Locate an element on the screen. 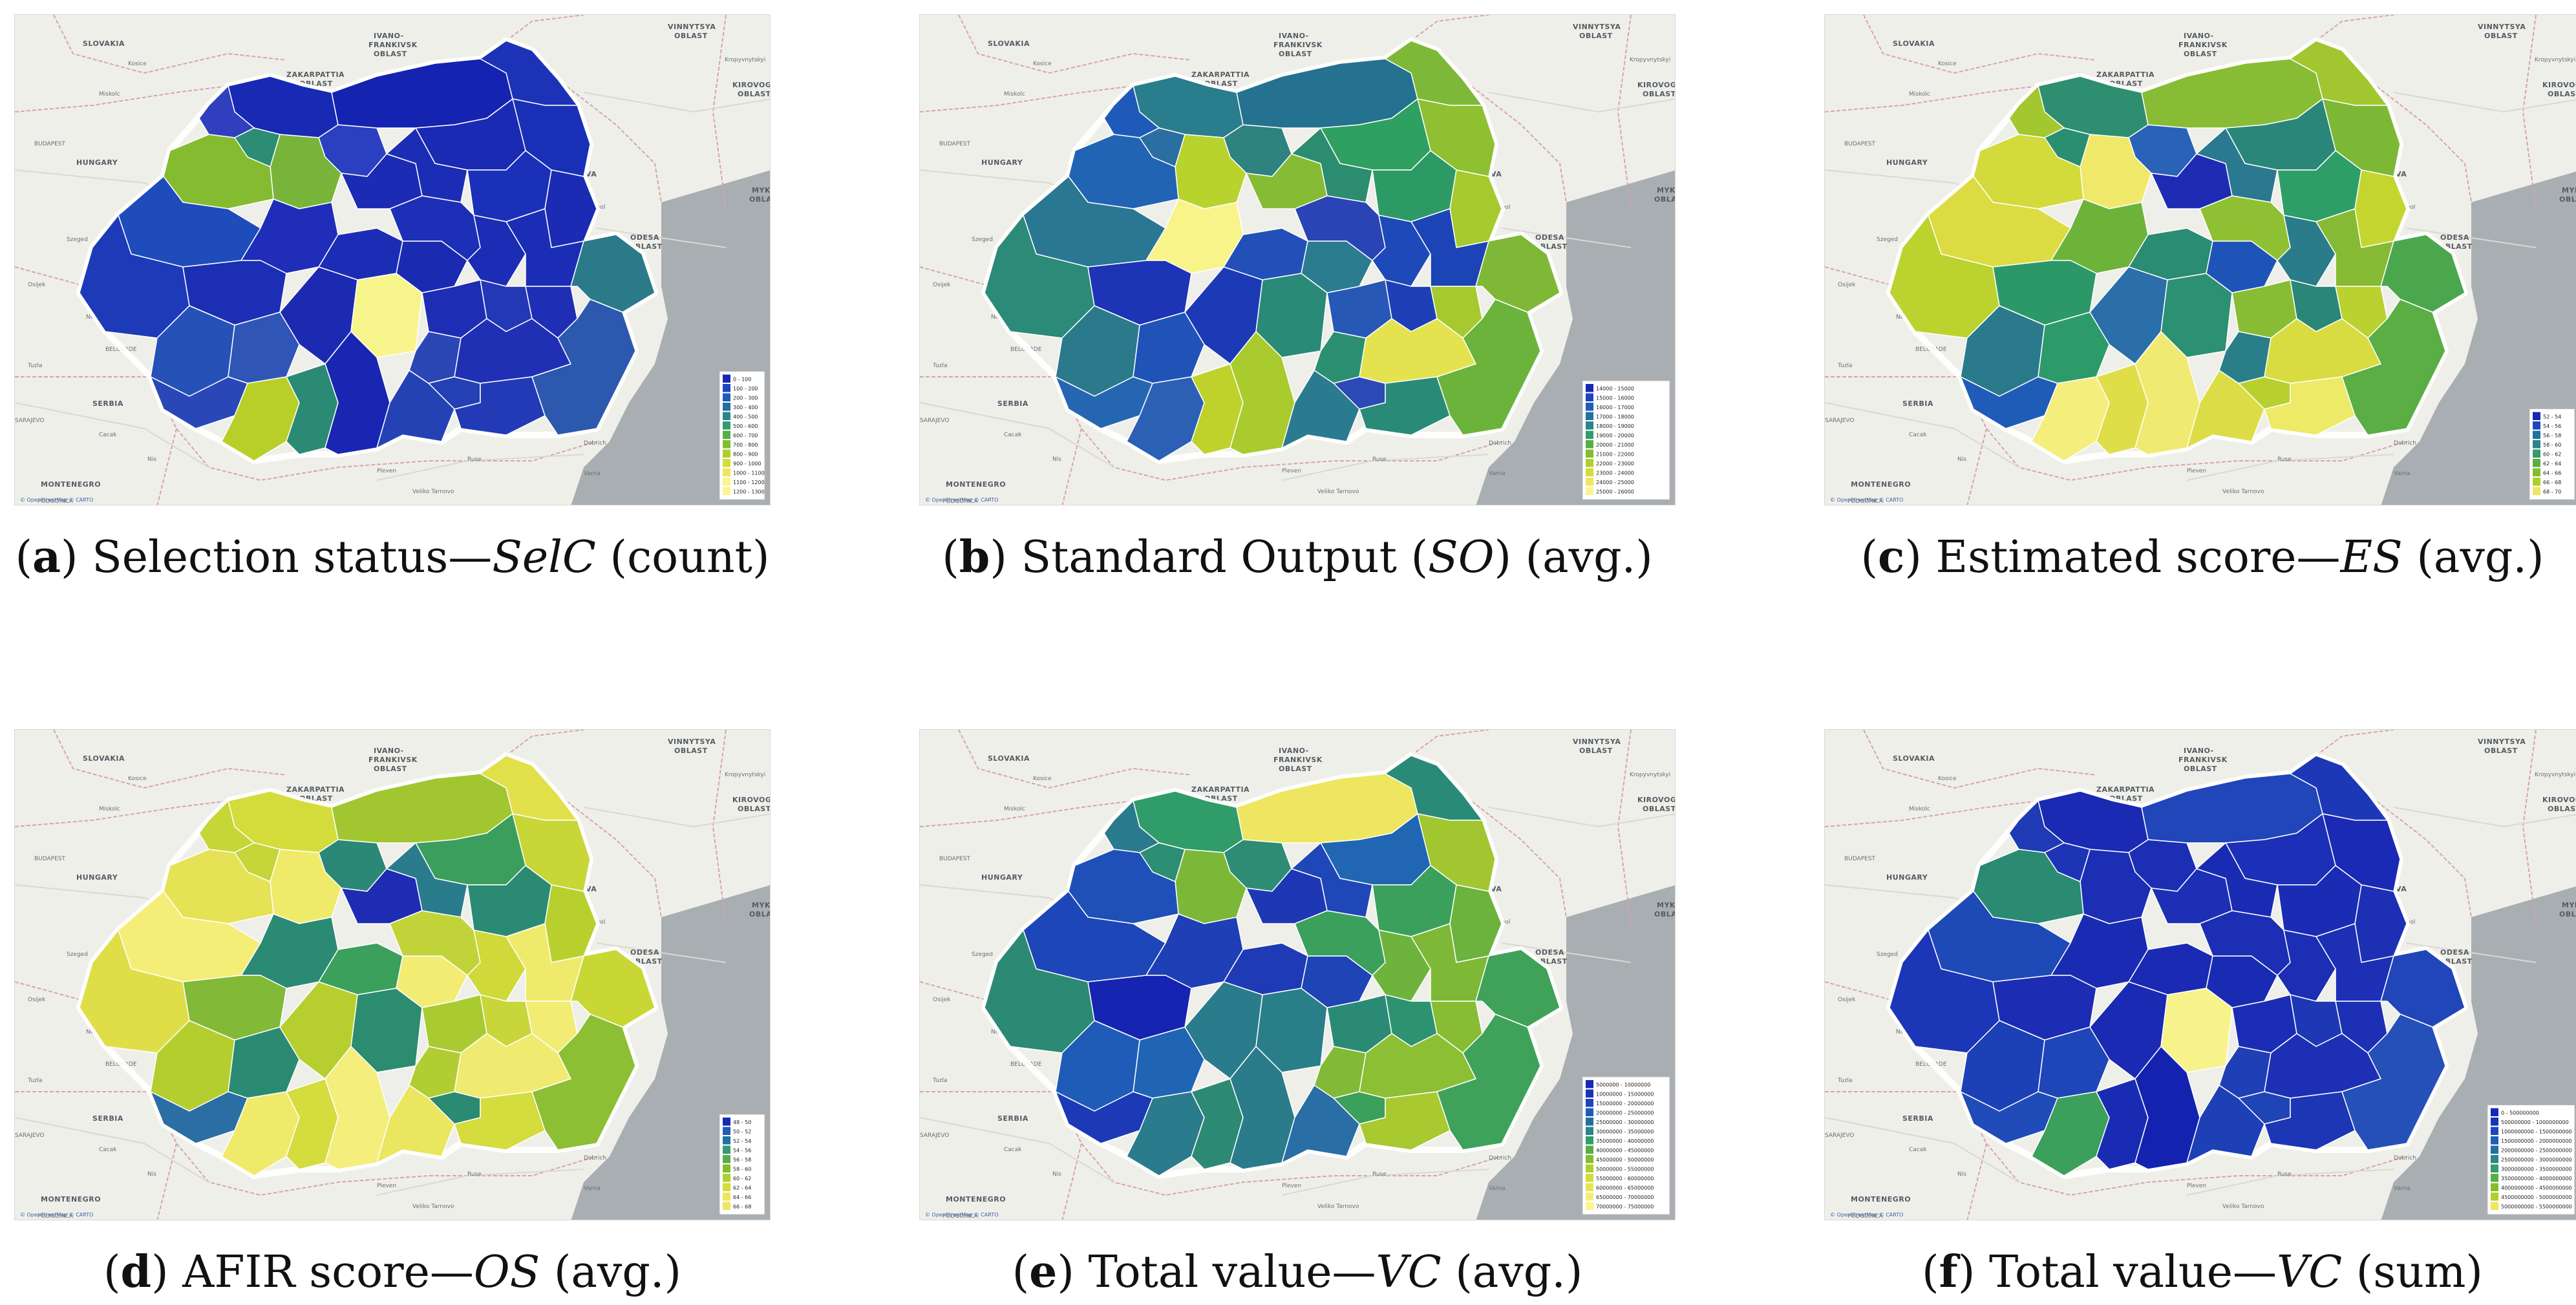  legend-label: 23000 - 24000 is located at coordinates (1615, 473).